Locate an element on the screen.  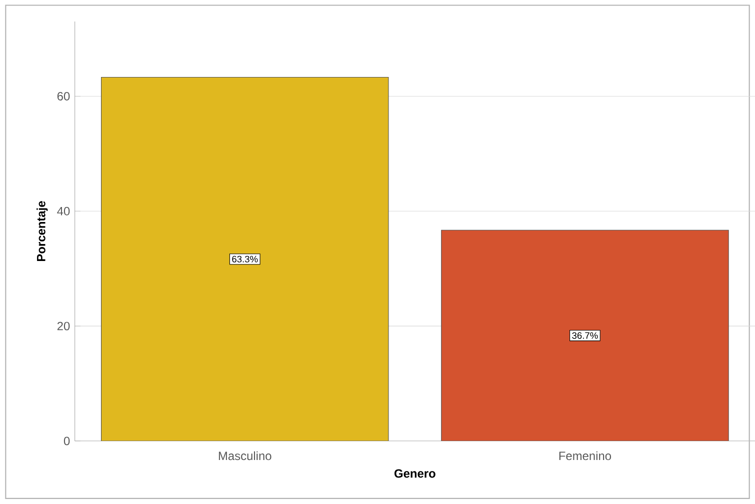
y-axis-title: Porcentaje is located at coordinates (42, 231).